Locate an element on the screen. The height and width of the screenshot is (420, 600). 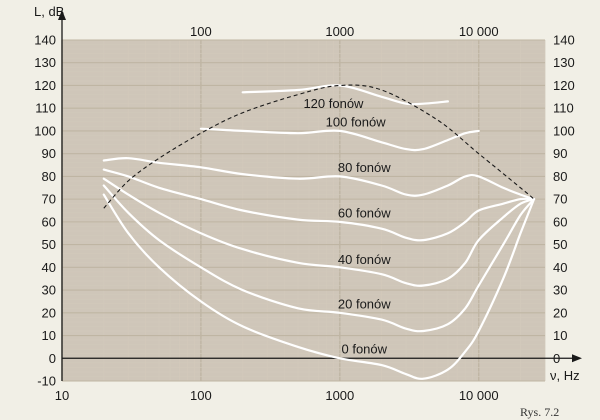
curve-label-100-fonw: 100 fonów is located at coordinates (356, 121).